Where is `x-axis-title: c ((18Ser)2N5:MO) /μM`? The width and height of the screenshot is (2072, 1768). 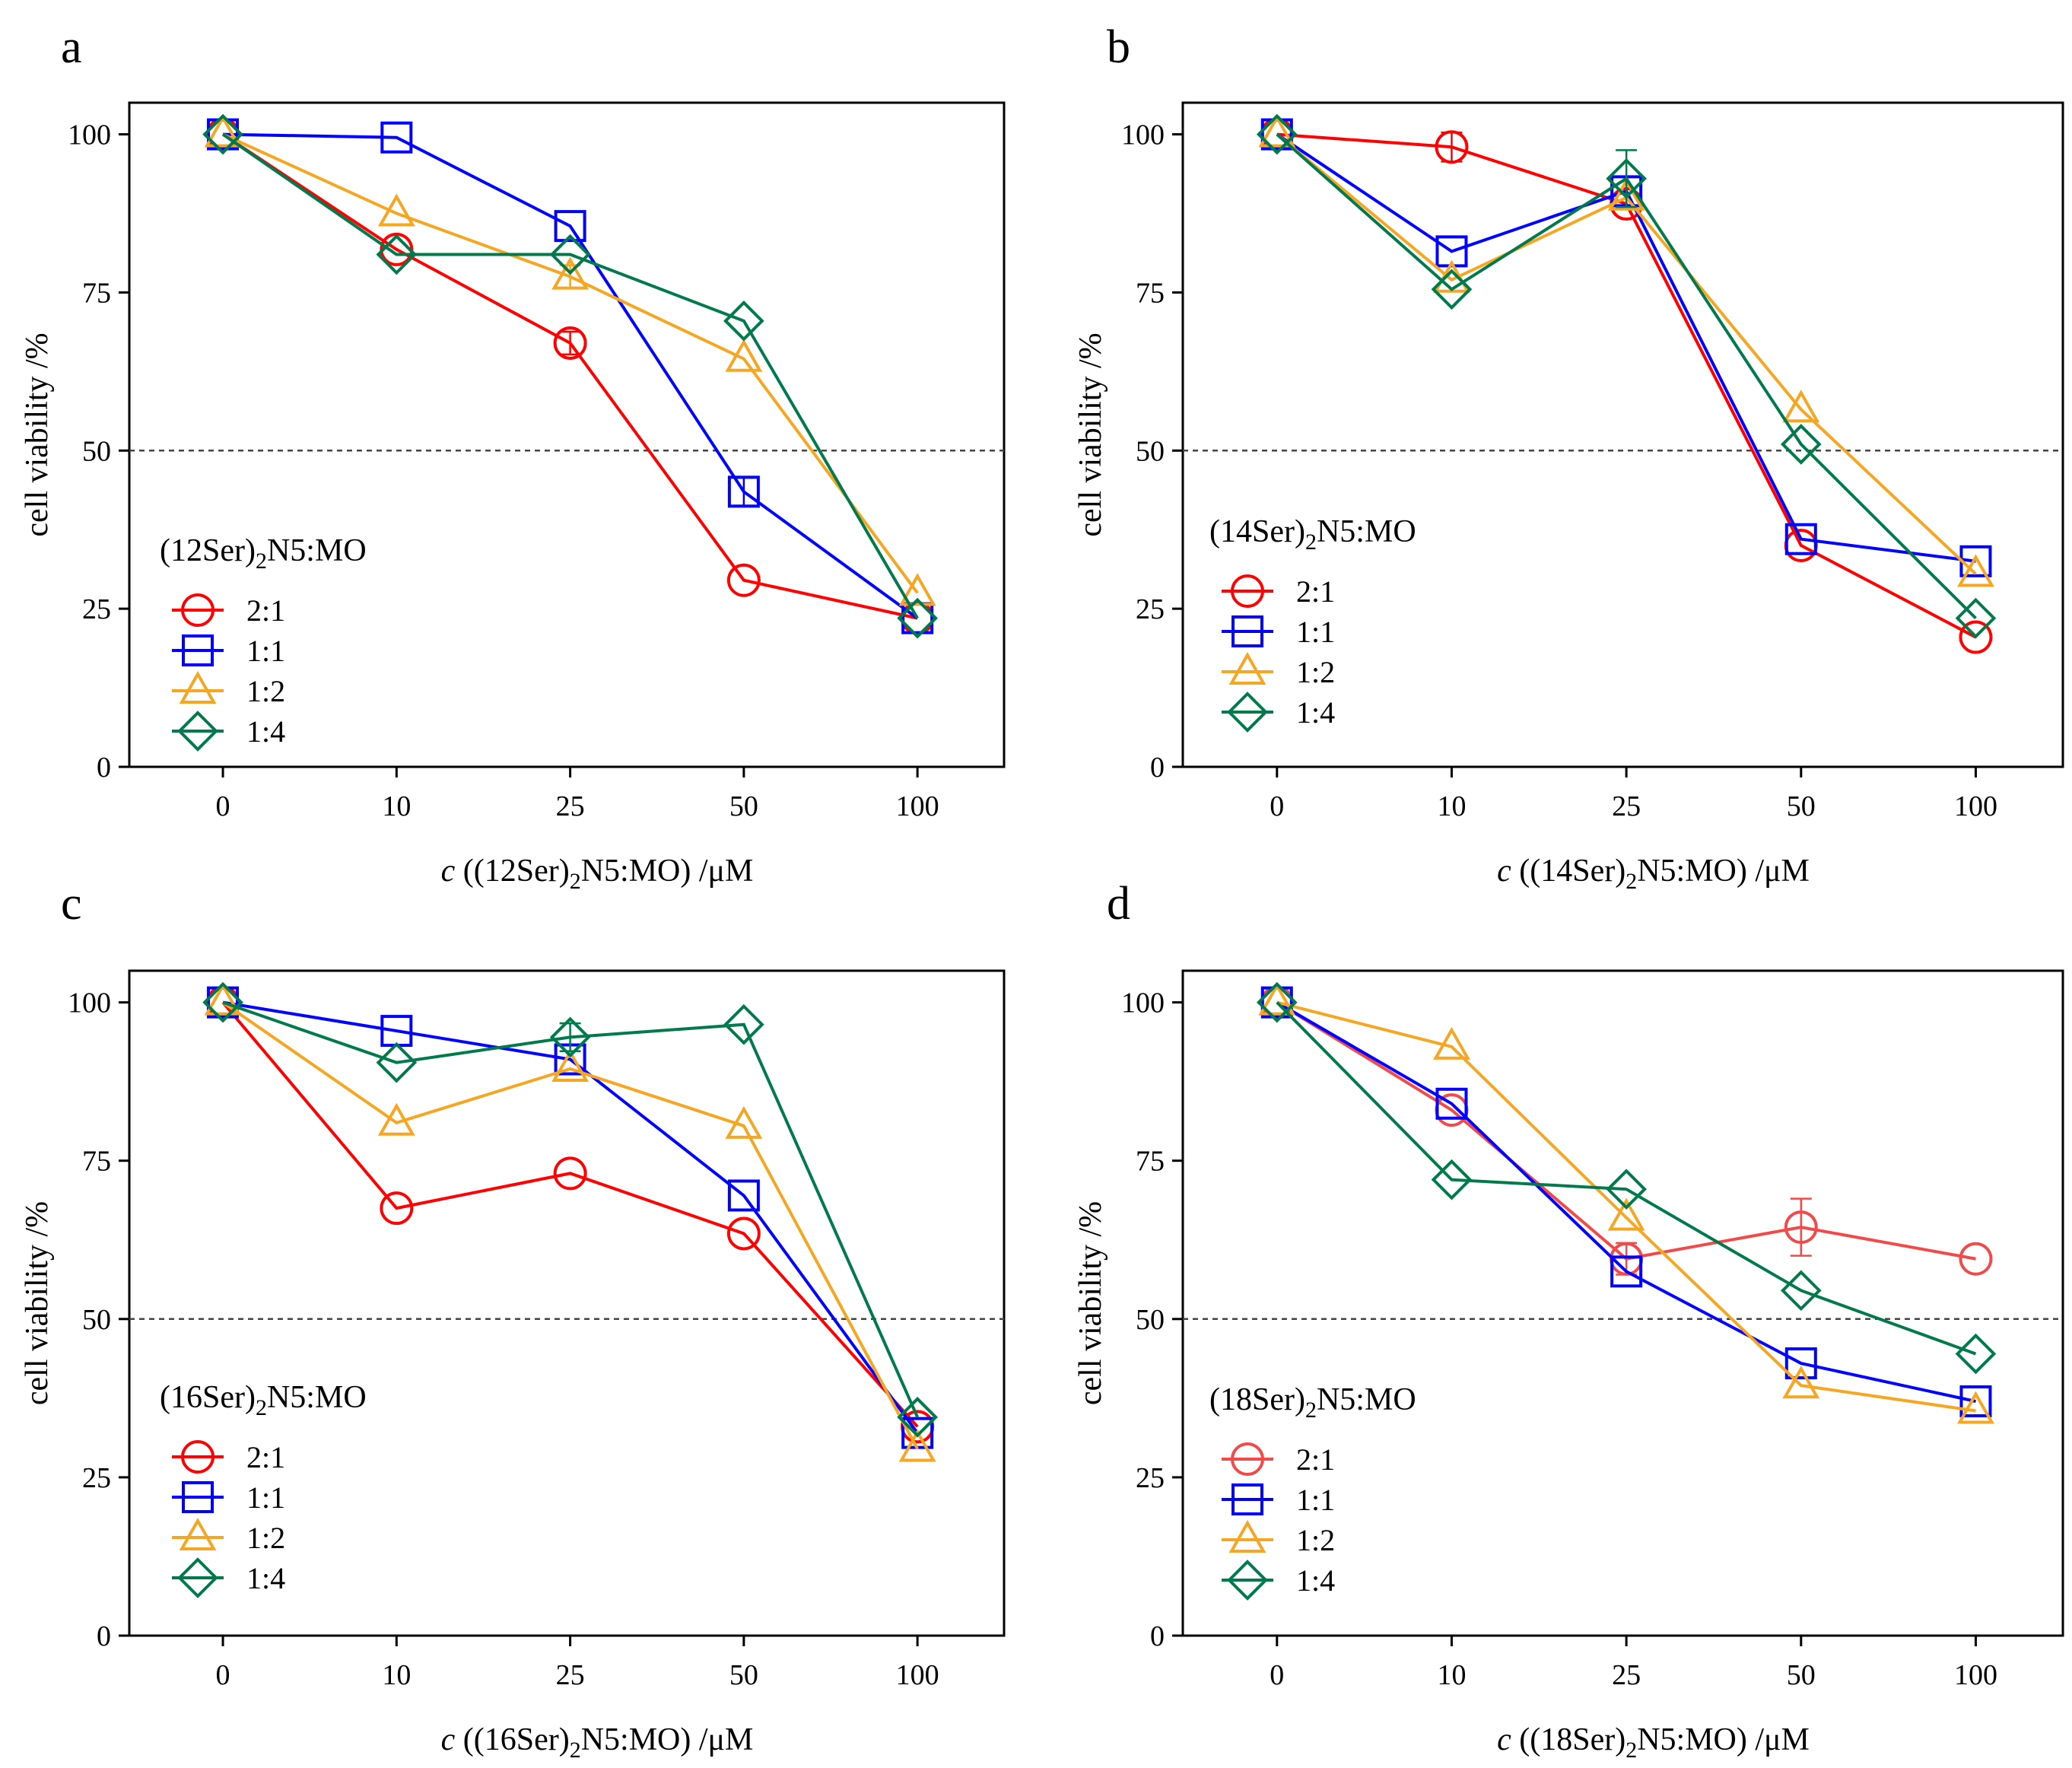
x-axis-title: c ((18Ser)2N5:MO) /μM is located at coordinates (1653, 1742).